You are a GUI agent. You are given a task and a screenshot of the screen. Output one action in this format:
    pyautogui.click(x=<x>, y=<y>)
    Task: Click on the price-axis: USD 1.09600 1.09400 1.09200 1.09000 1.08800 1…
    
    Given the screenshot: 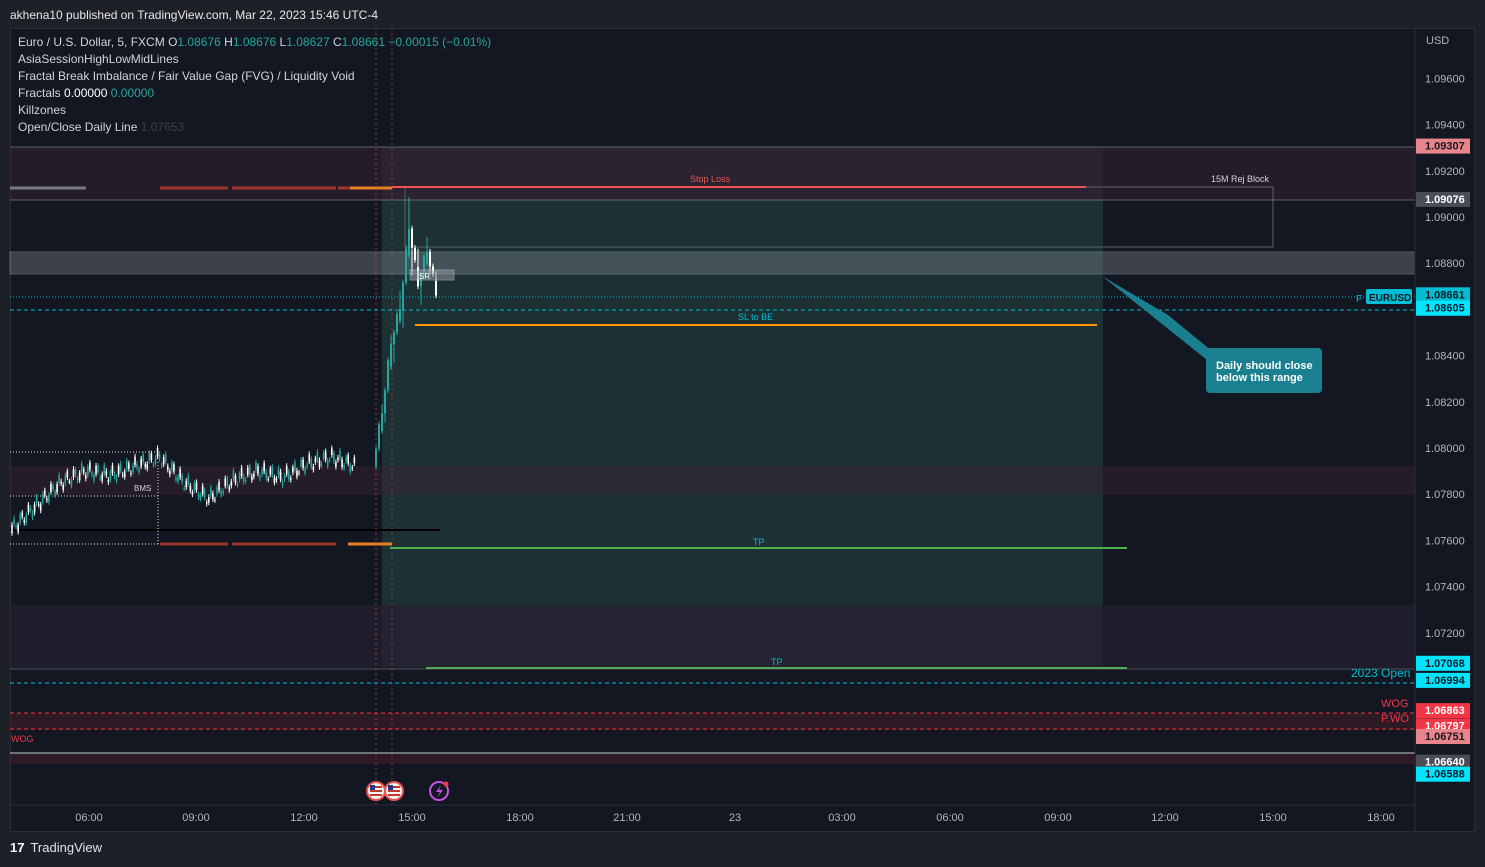 What is the action you would take?
    pyautogui.click(x=1442, y=430)
    